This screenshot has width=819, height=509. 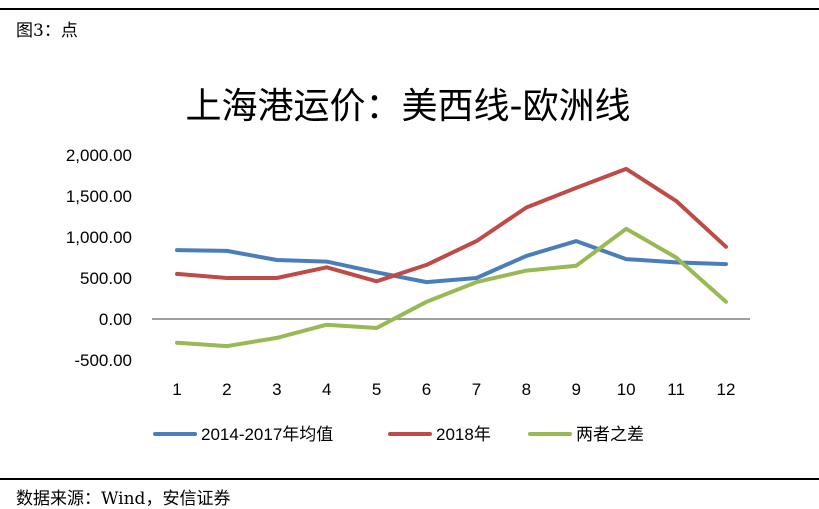 What do you see at coordinates (676, 389) in the screenshot?
I see `x-tick-label: 11` at bounding box center [676, 389].